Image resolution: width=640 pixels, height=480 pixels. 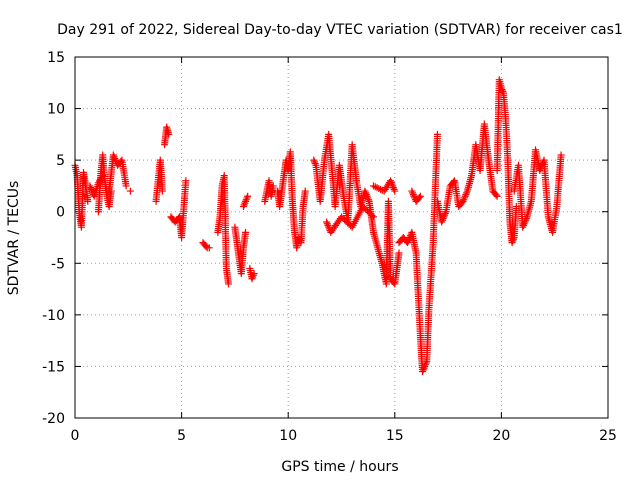 What do you see at coordinates (53, 419) in the screenshot?
I see `y-tick-label: -20` at bounding box center [53, 419].